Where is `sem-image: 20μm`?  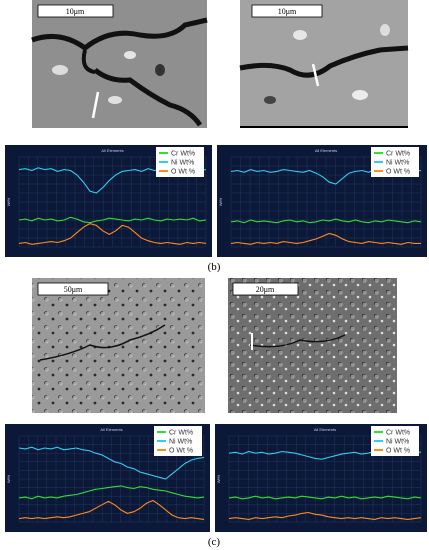 sem-image: 20μm is located at coordinates (312, 345).